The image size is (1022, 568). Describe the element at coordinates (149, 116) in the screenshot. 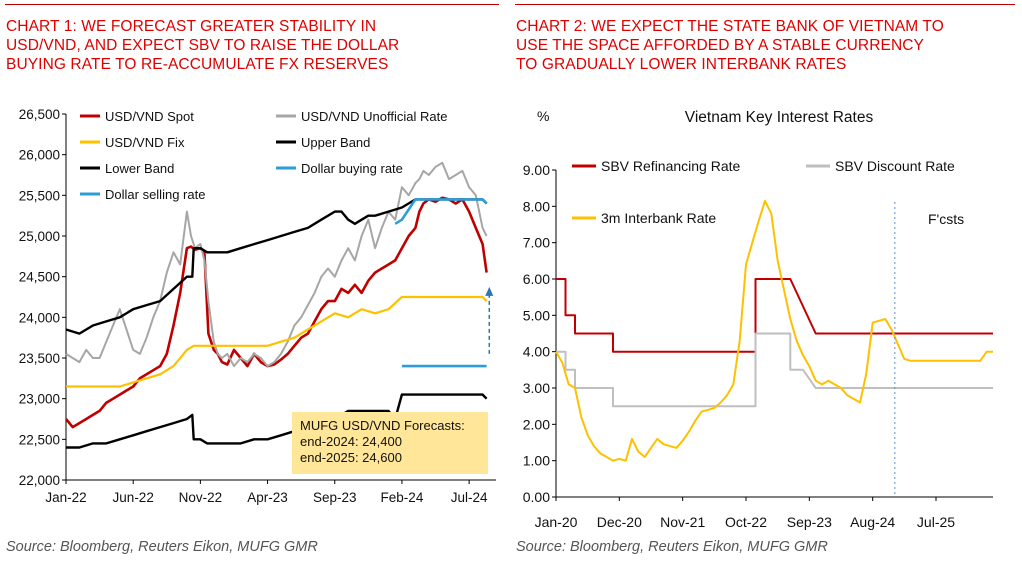

I see `chart1-legend-label: USD/VND Spot` at that location.